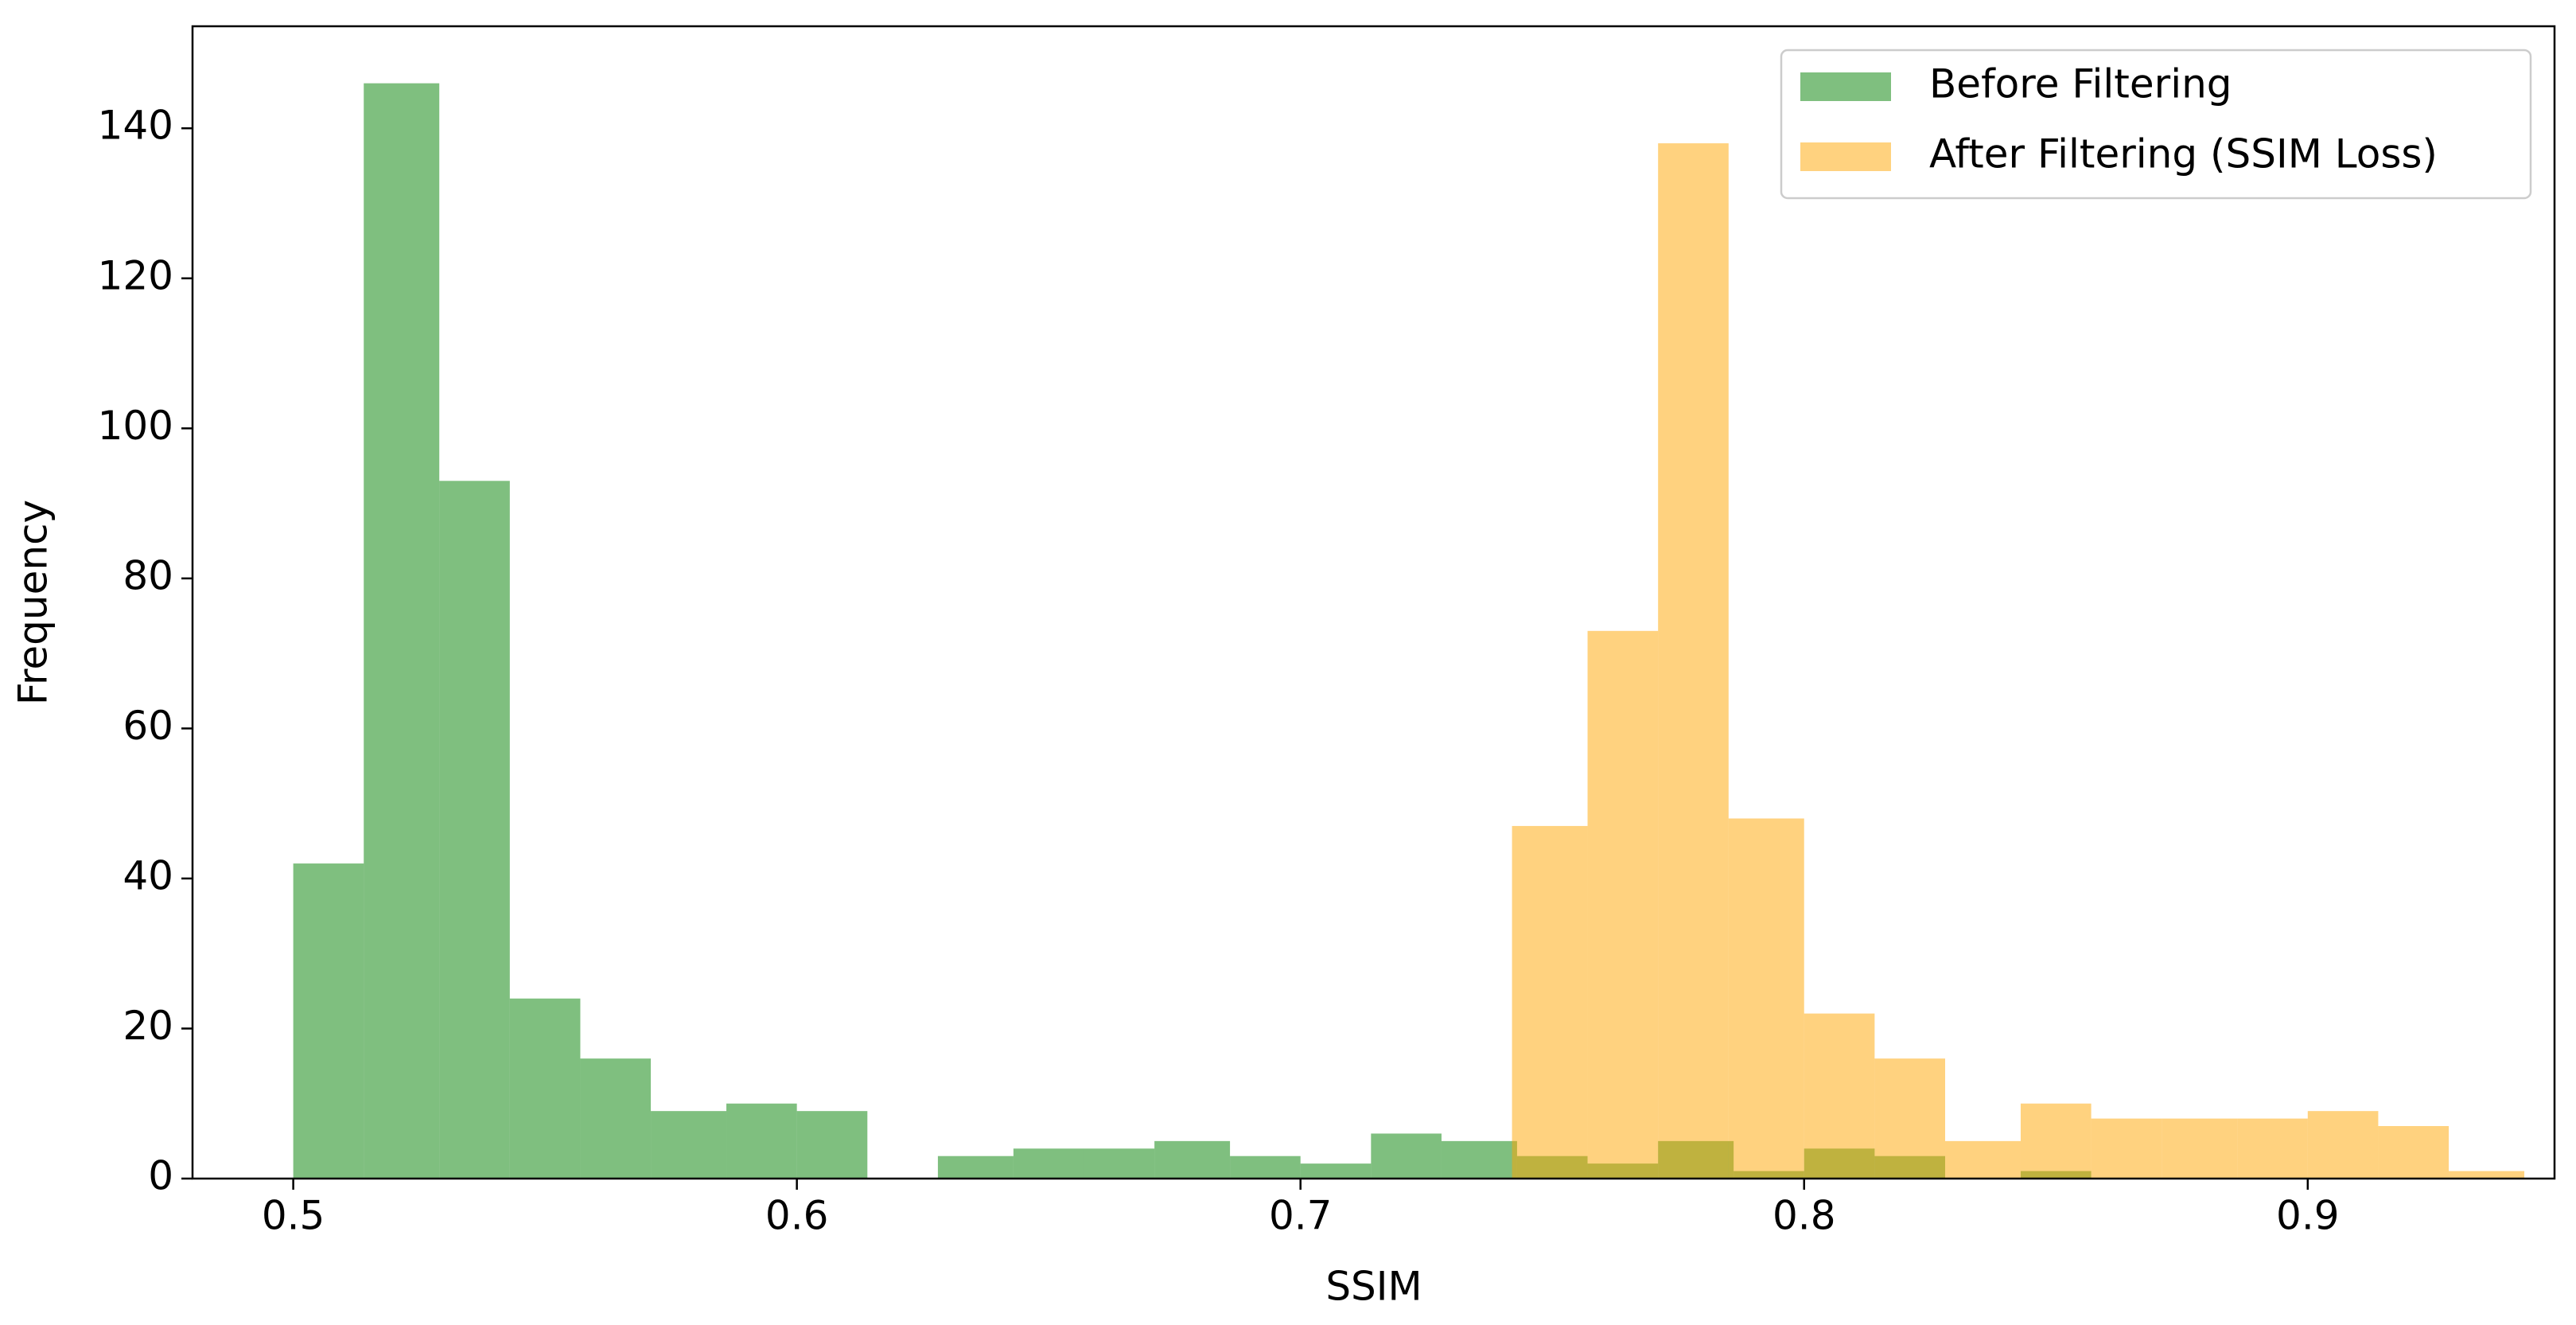  Describe the element at coordinates (2183, 154) in the screenshot. I see `legend-label: After Filtering (SSIM Loss)` at that location.